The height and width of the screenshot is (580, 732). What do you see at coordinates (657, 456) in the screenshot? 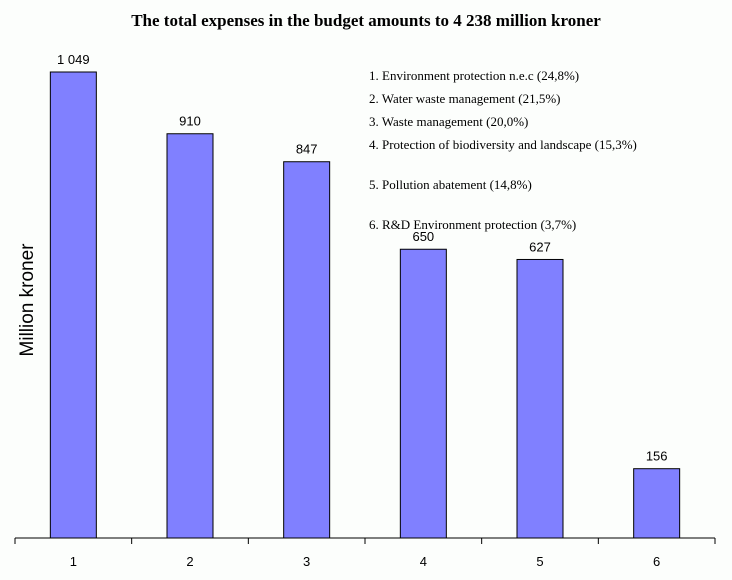
I see `data-label: 156` at bounding box center [657, 456].